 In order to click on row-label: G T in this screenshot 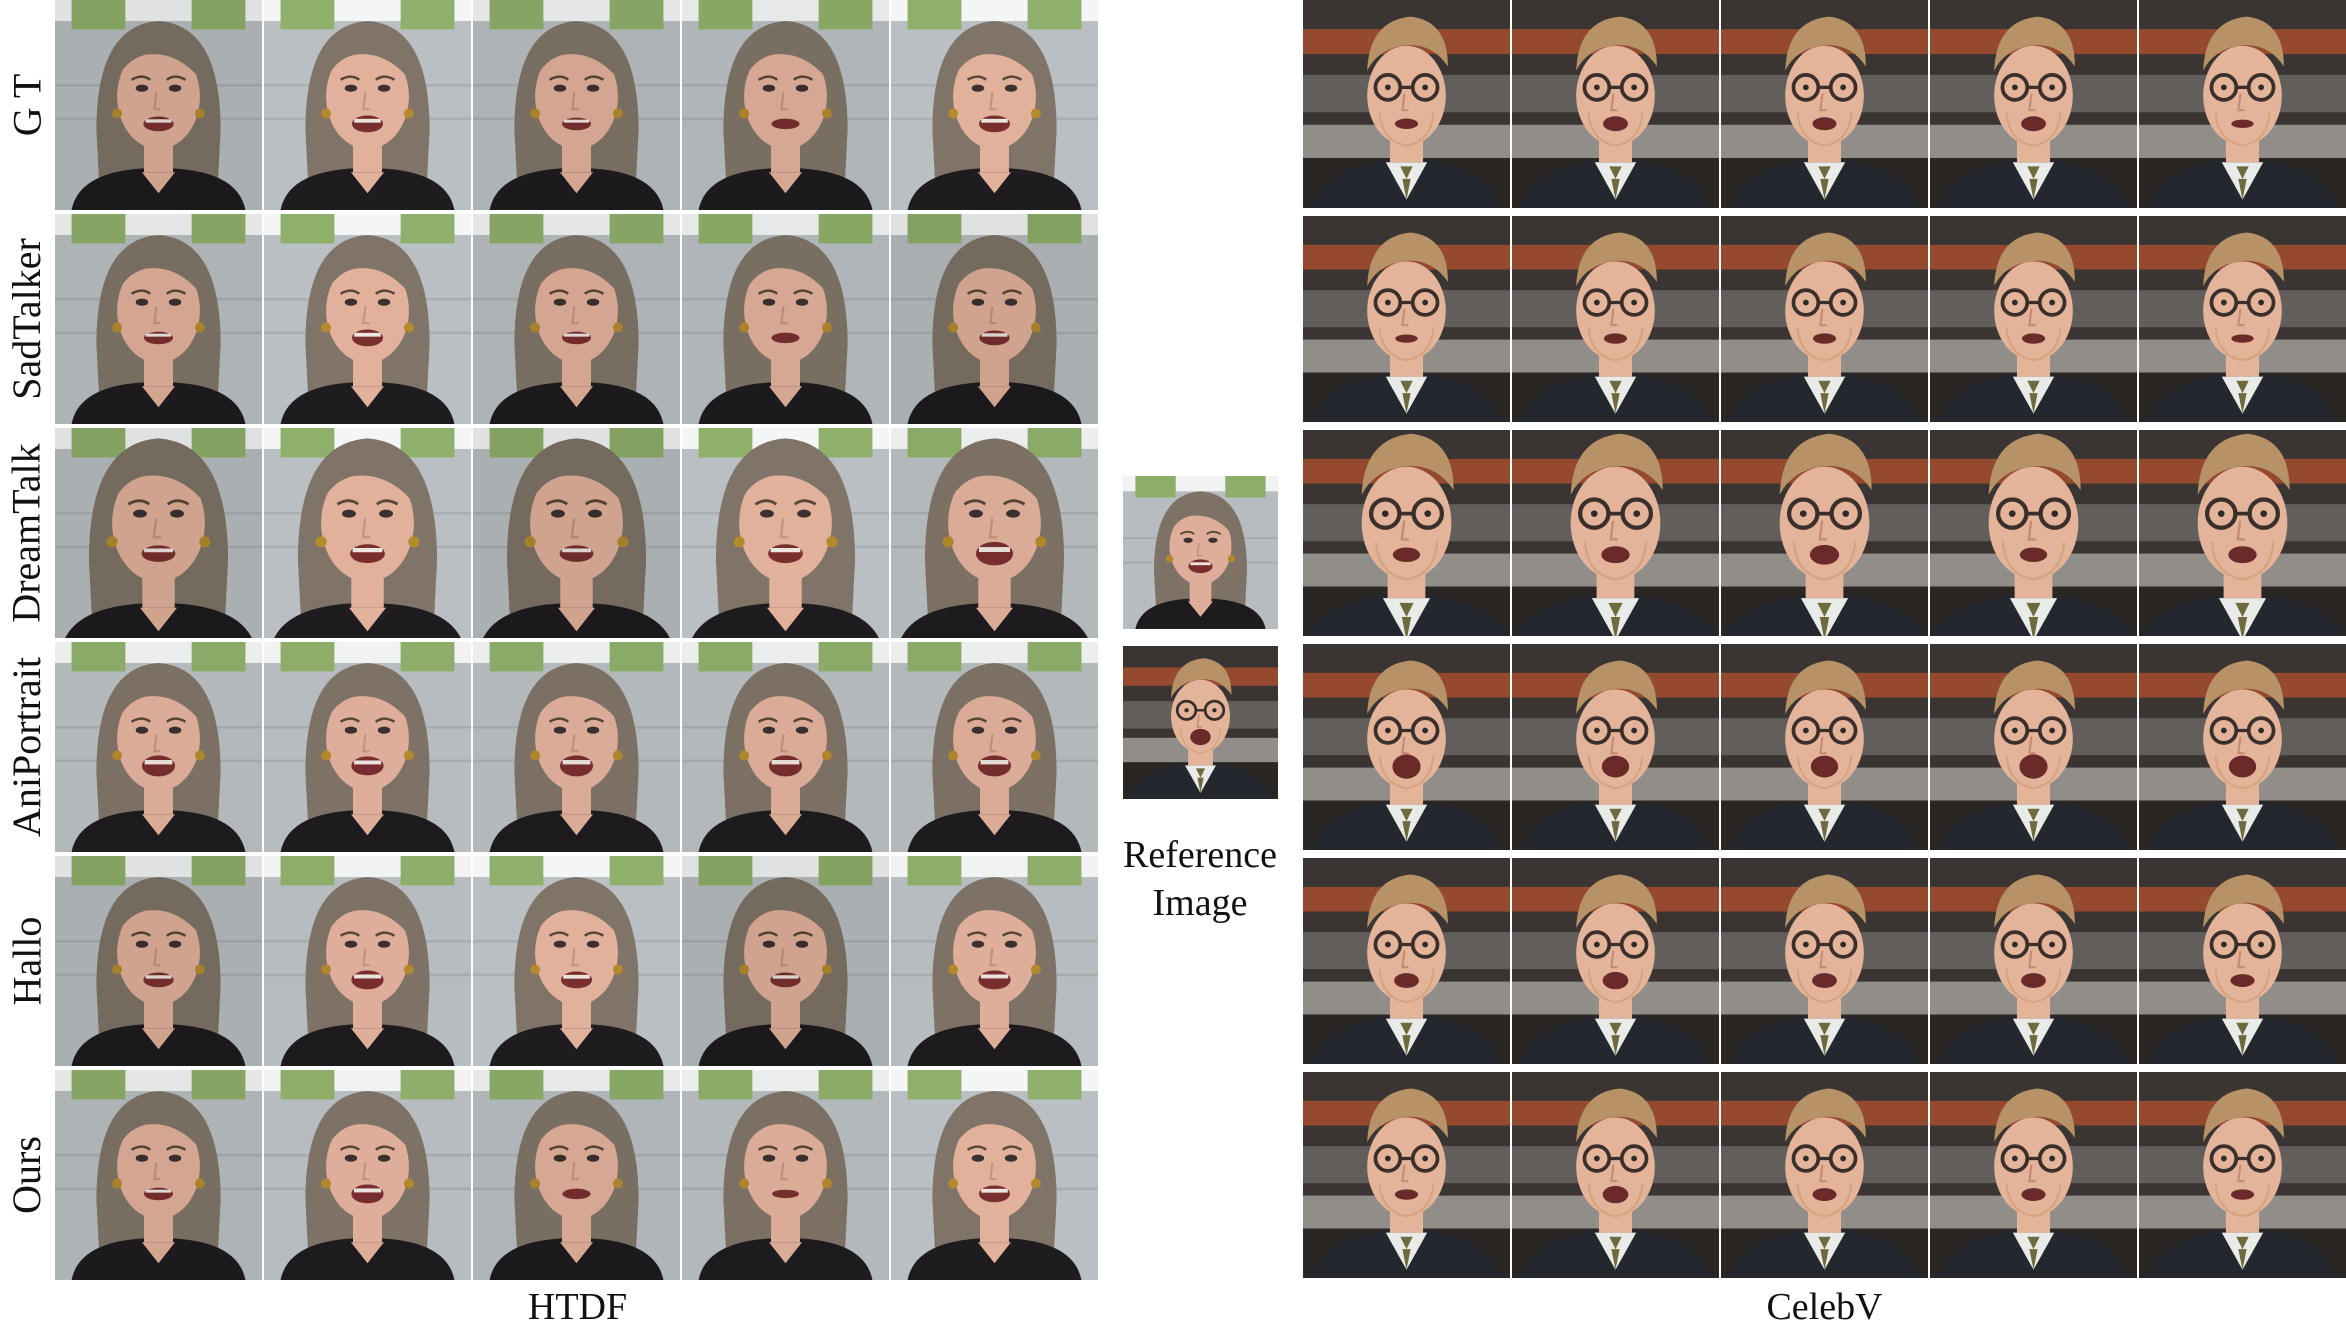, I will do `click(27, 105)`.